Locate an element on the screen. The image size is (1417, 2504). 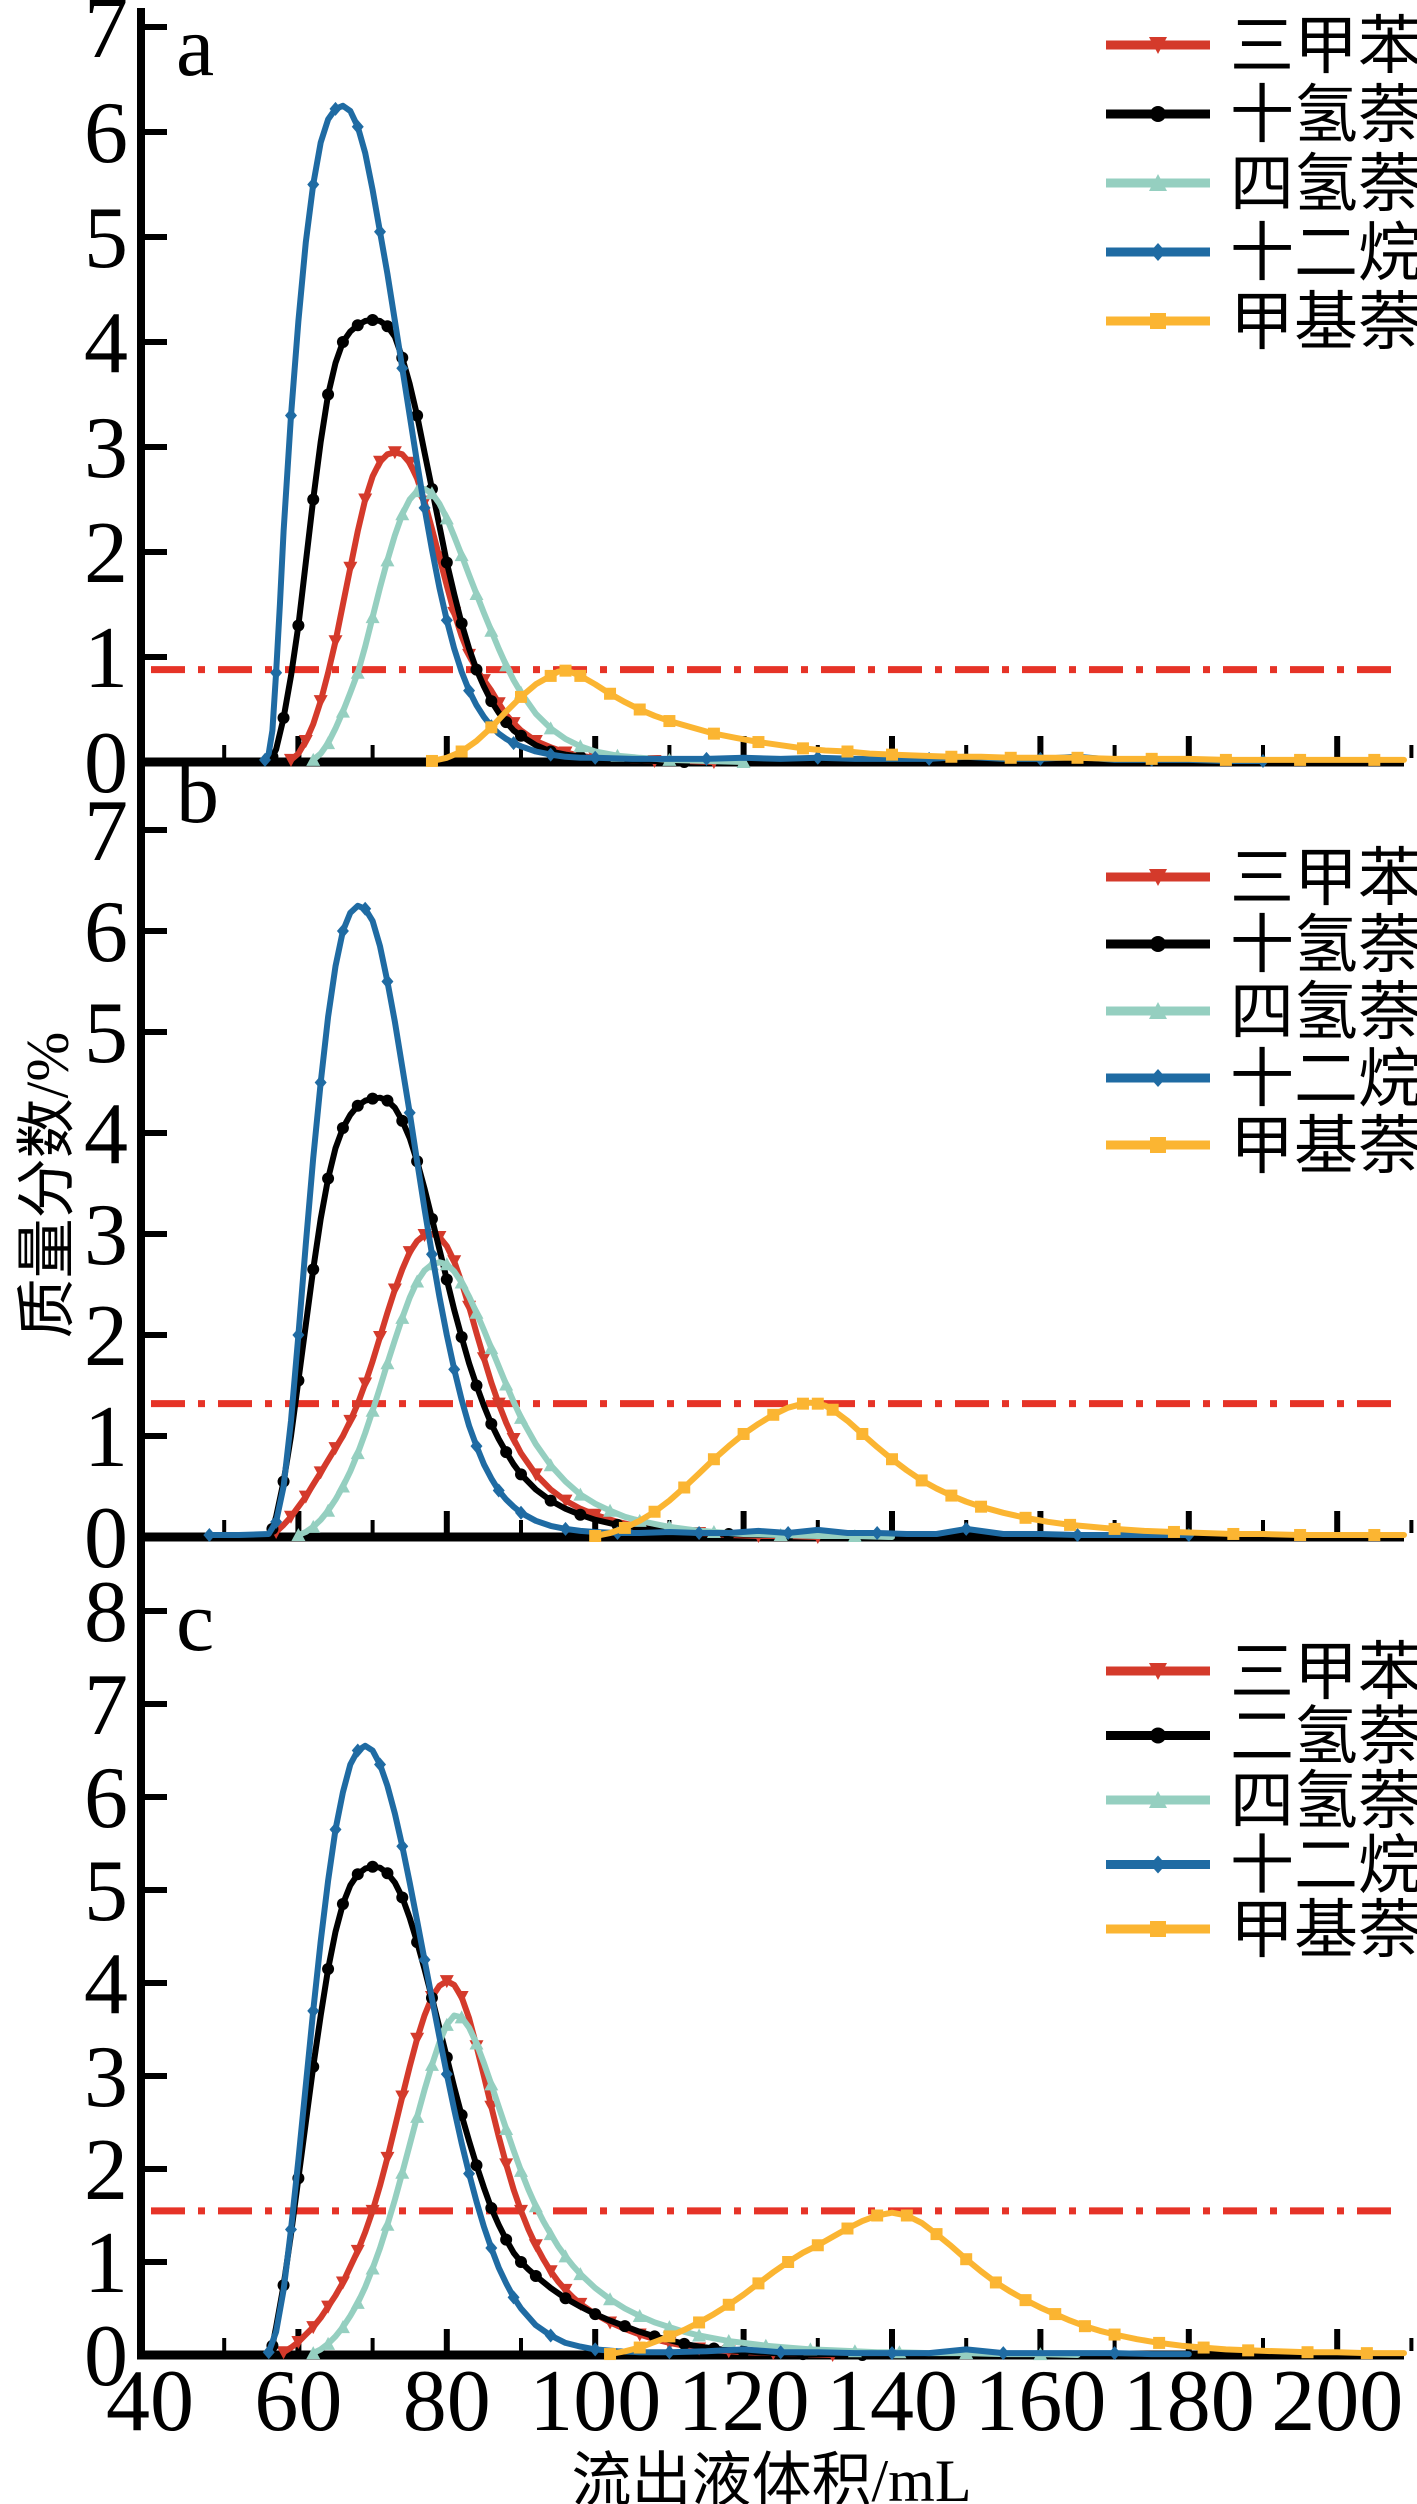
panel-c-legend-item-0: 三甲苯 is located at coordinates (1261, 1672).